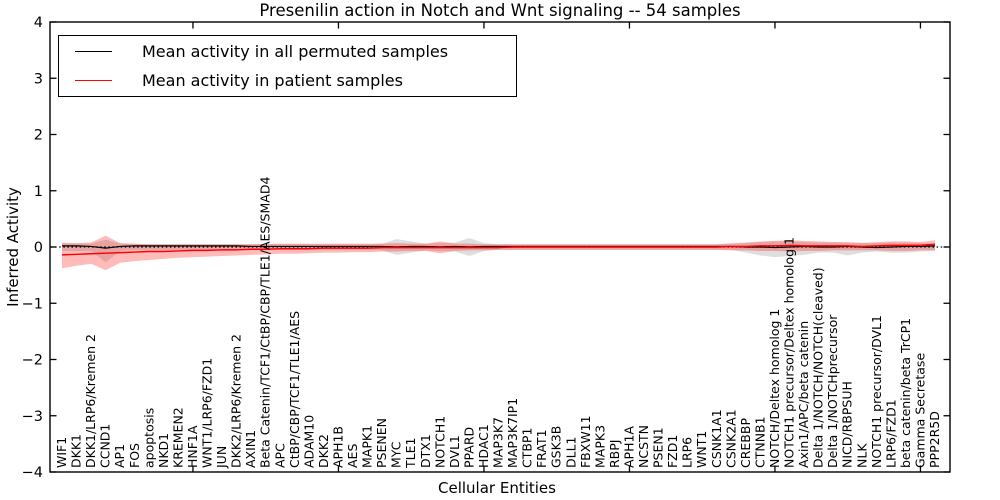  What do you see at coordinates (38, 79) in the screenshot?
I see `y-tick-label: 3` at bounding box center [38, 79].